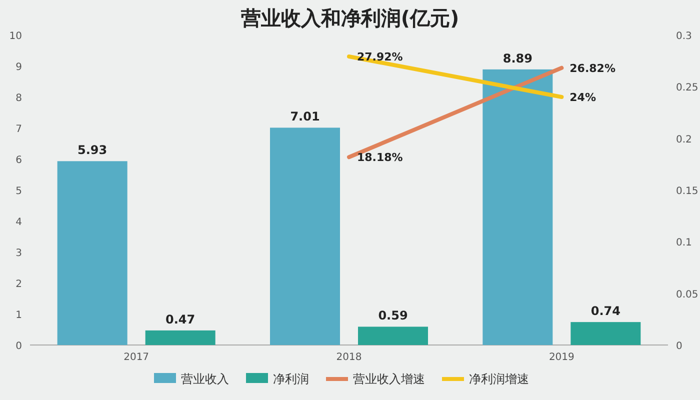 This screenshot has width=700, height=400. What do you see at coordinates (350, 18) in the screenshot?
I see `chart-title: 营业收入和净利润(亿元)` at bounding box center [350, 18].